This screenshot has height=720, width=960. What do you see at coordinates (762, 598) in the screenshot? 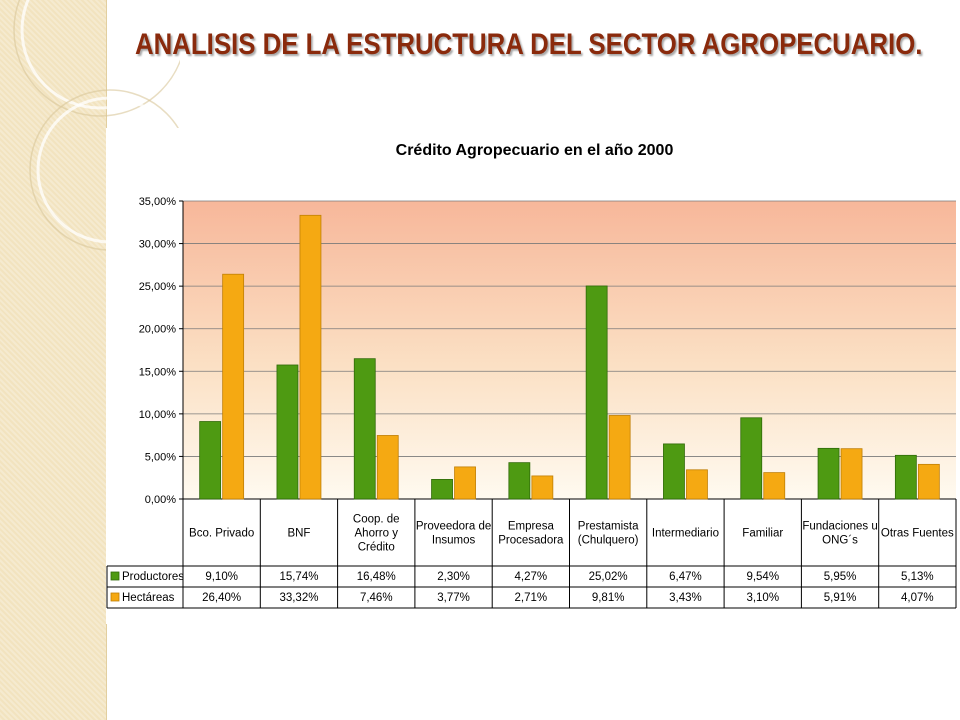
I see `data-label: 3,10%` at bounding box center [762, 598].